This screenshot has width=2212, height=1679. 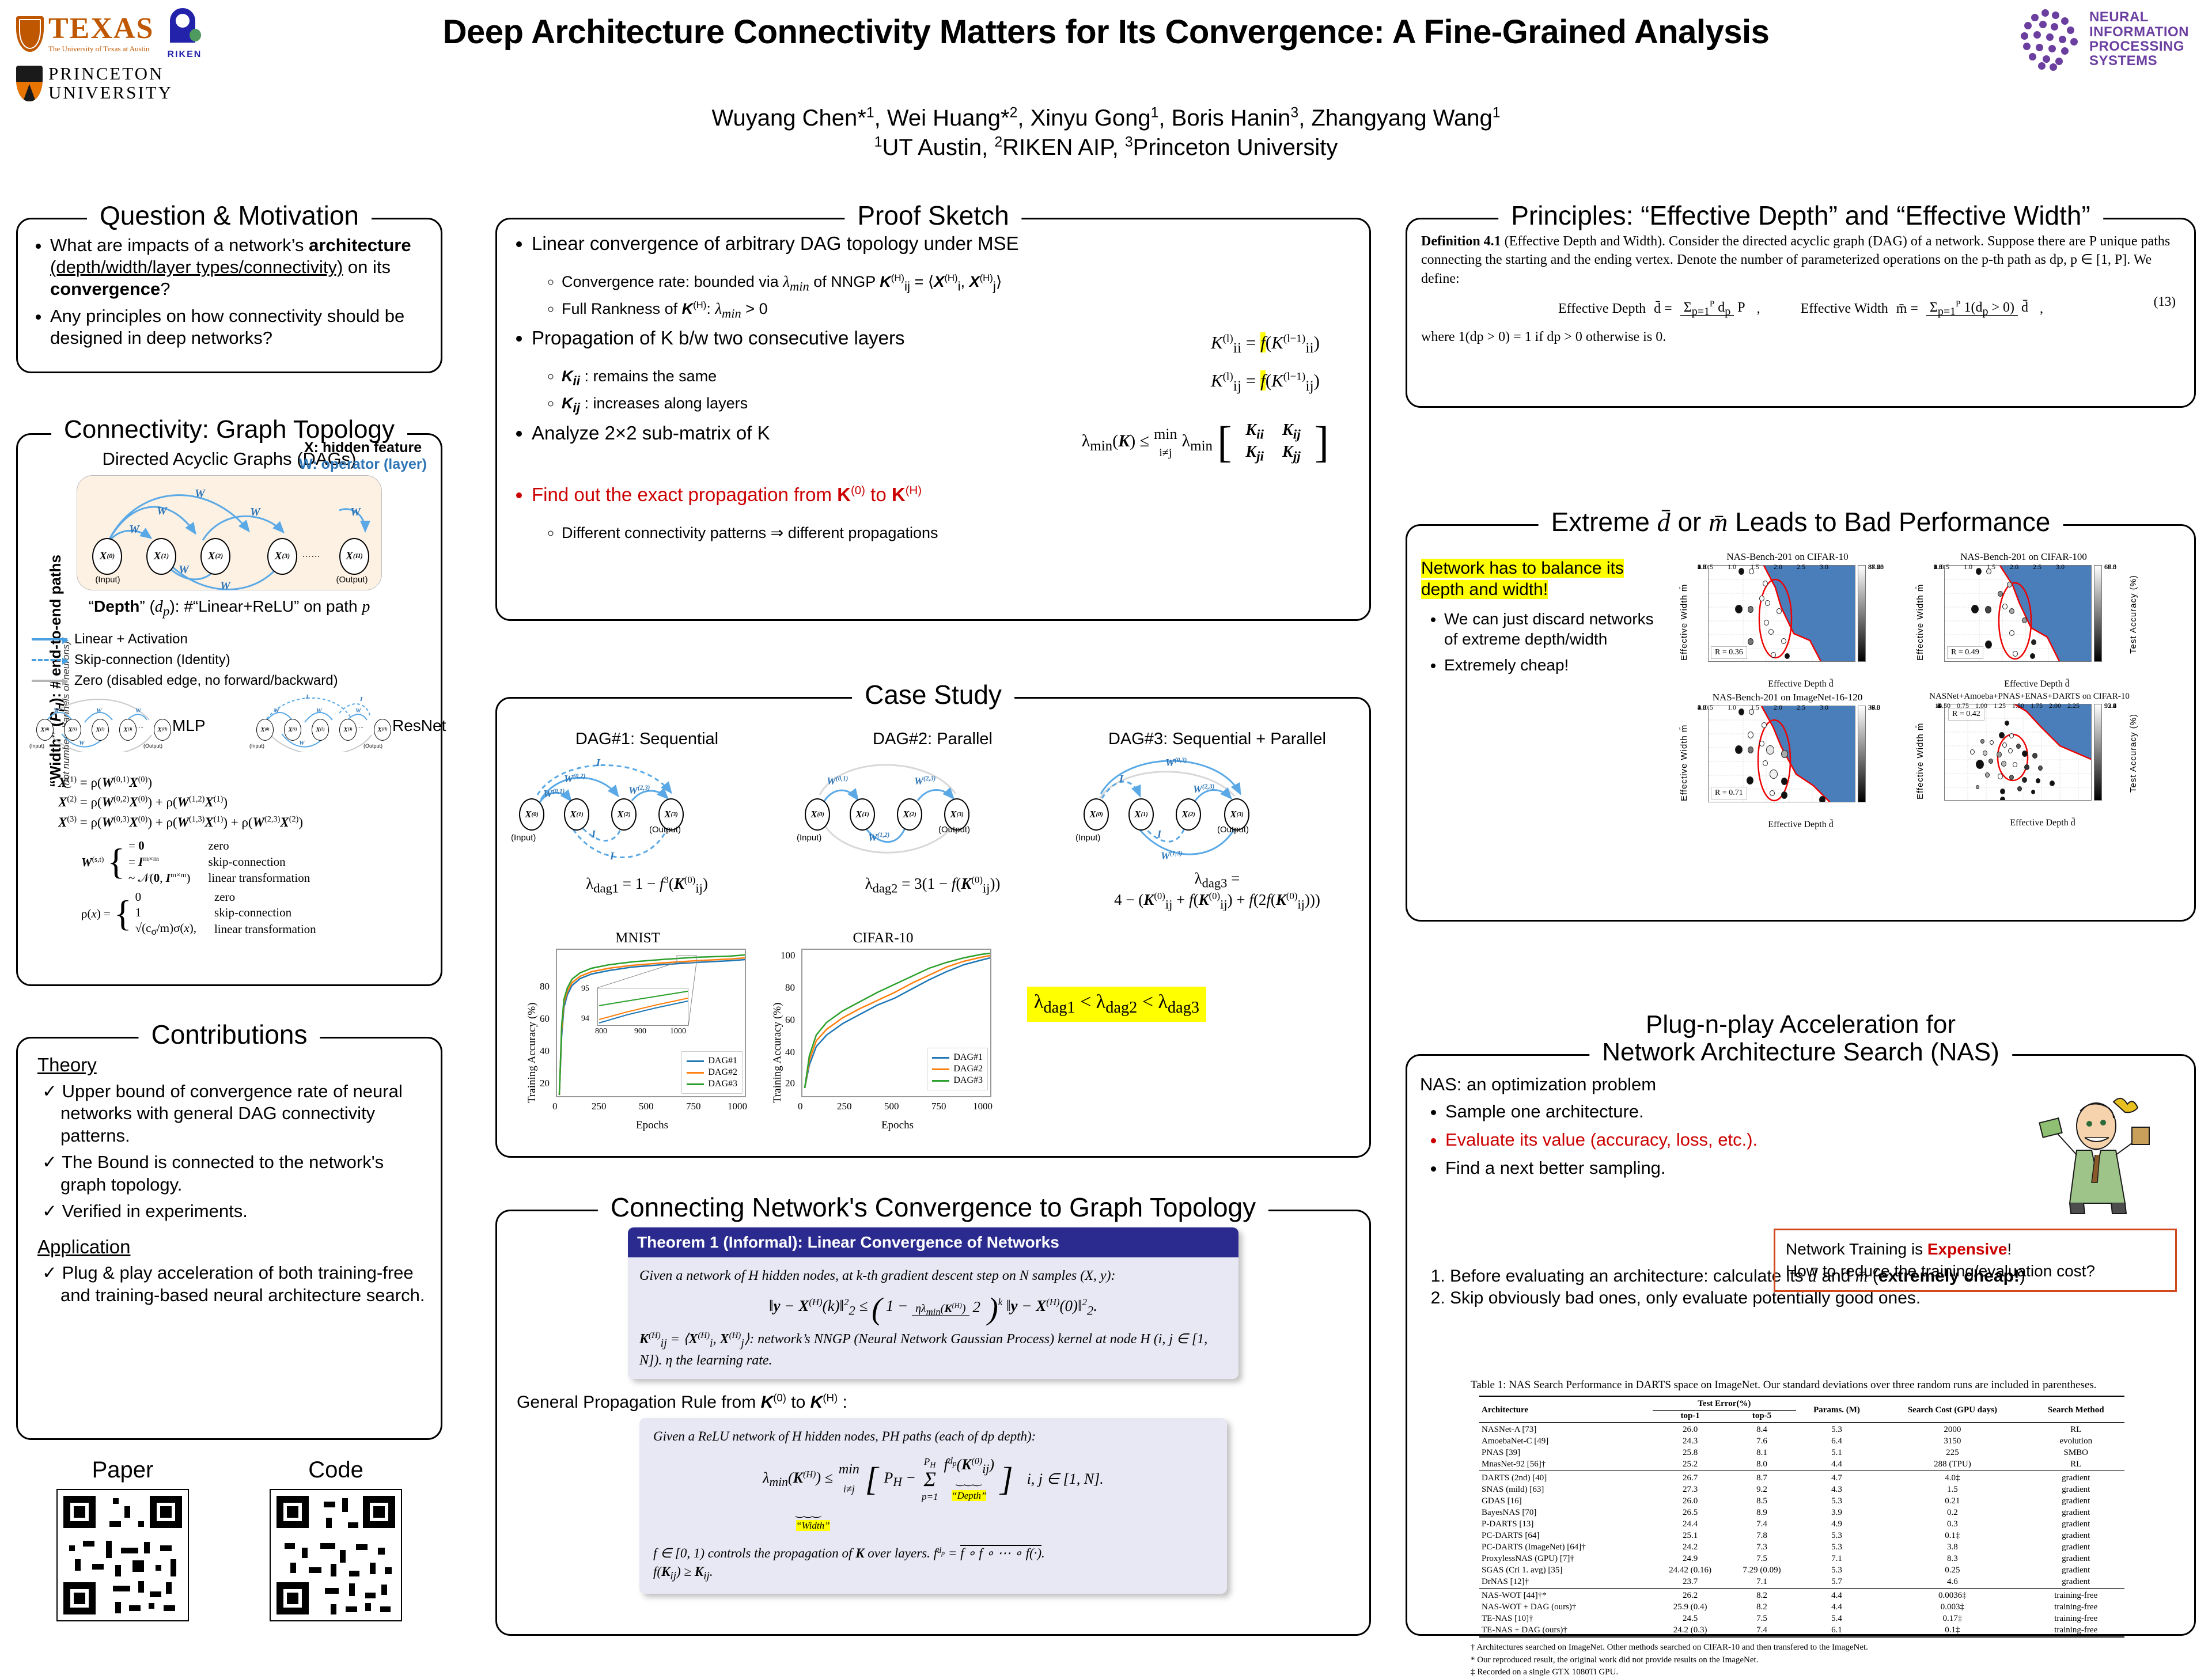 I want to click on effective-width-equation: Effective Width m̄ = Σp=1P 1(dp > 0) d̄,, so click(x=1921, y=309).